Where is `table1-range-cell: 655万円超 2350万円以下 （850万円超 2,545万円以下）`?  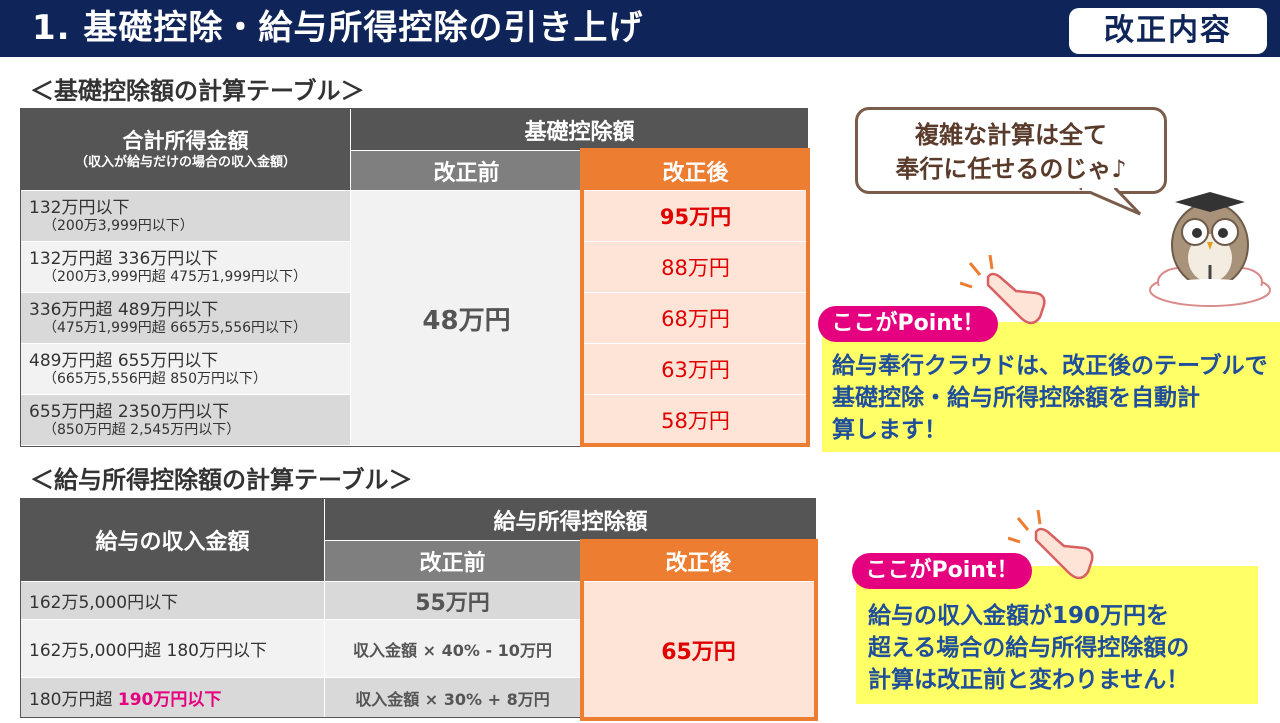
table1-range-cell: 655万円超 2350万円以下 （850万円超 2,545万円以下） is located at coordinates (185, 420).